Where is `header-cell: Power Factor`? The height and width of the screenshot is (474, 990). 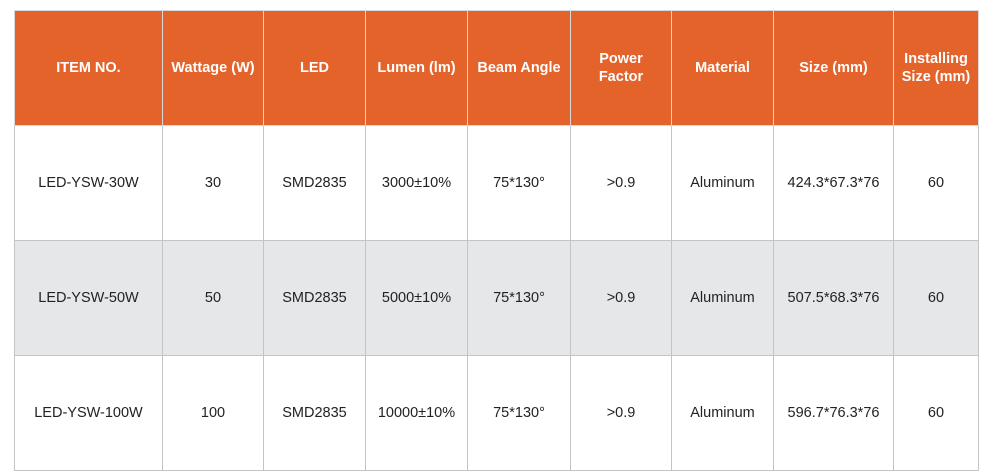
header-cell: Power Factor is located at coordinates (621, 68).